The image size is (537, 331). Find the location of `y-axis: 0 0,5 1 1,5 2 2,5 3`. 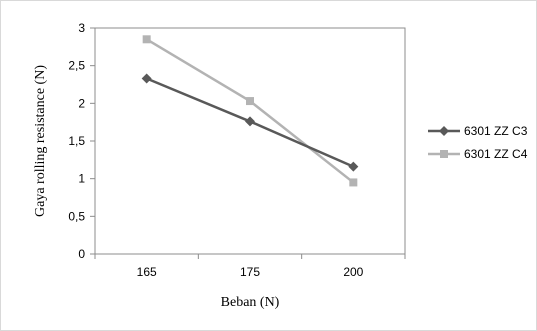

y-axis: 0 0,5 1 1,5 2 2,5 3 is located at coordinates (81, 141).